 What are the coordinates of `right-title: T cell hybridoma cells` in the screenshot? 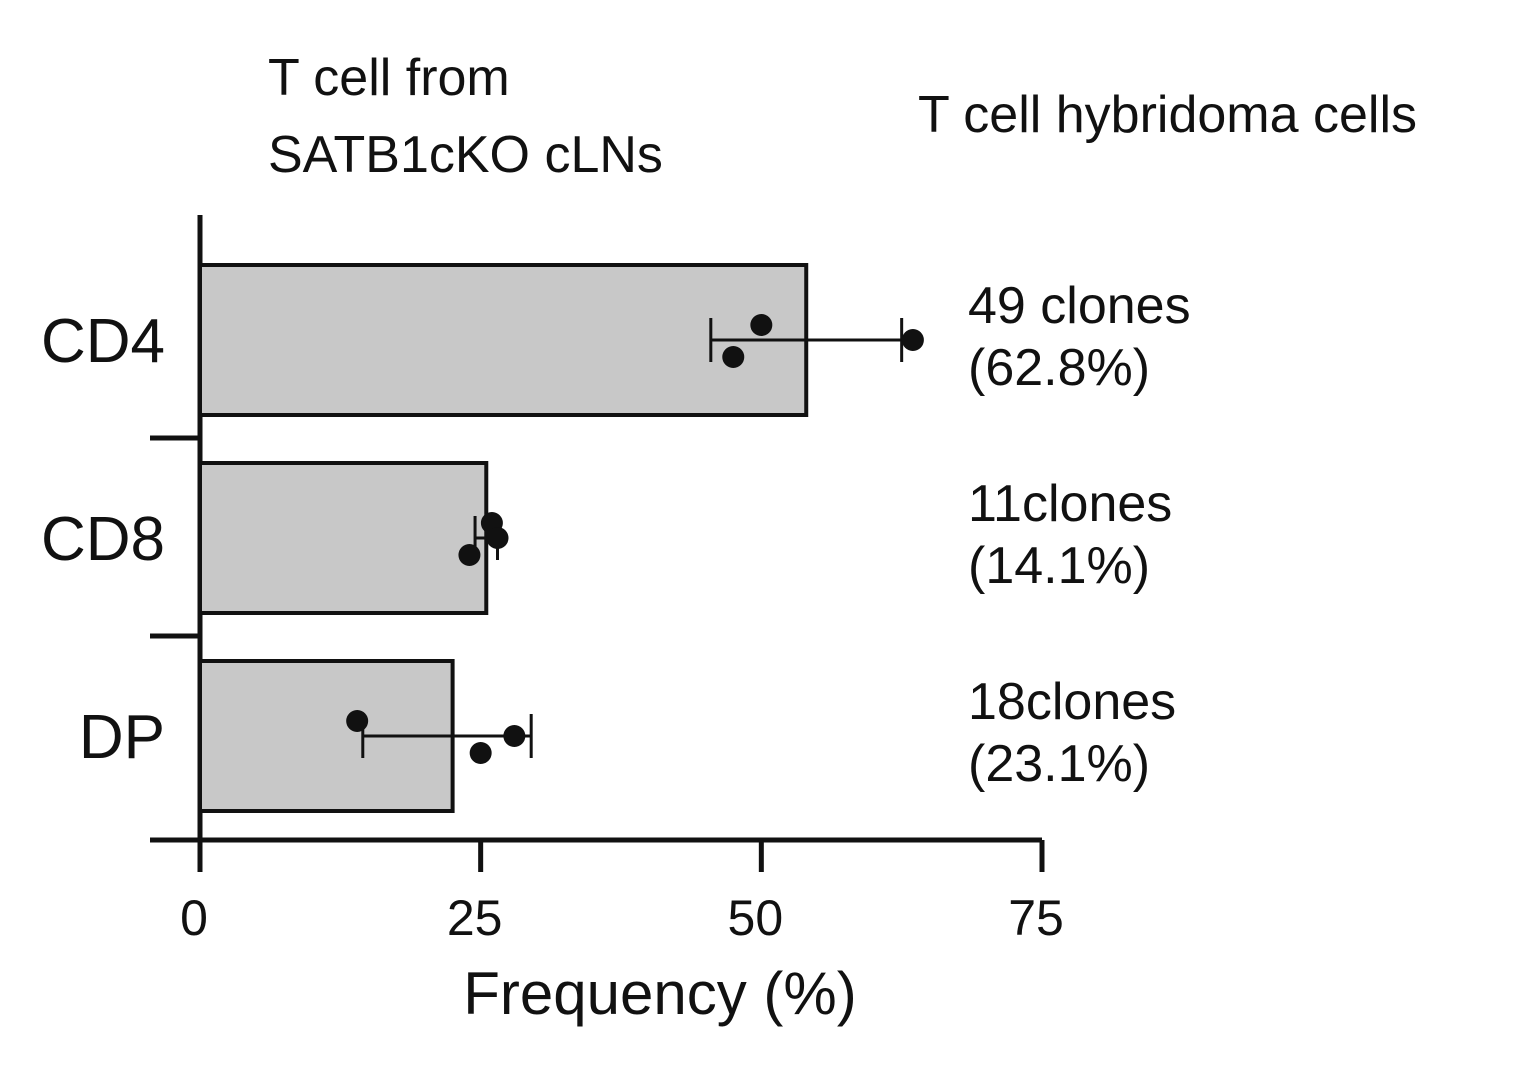 It's located at (1167, 115).